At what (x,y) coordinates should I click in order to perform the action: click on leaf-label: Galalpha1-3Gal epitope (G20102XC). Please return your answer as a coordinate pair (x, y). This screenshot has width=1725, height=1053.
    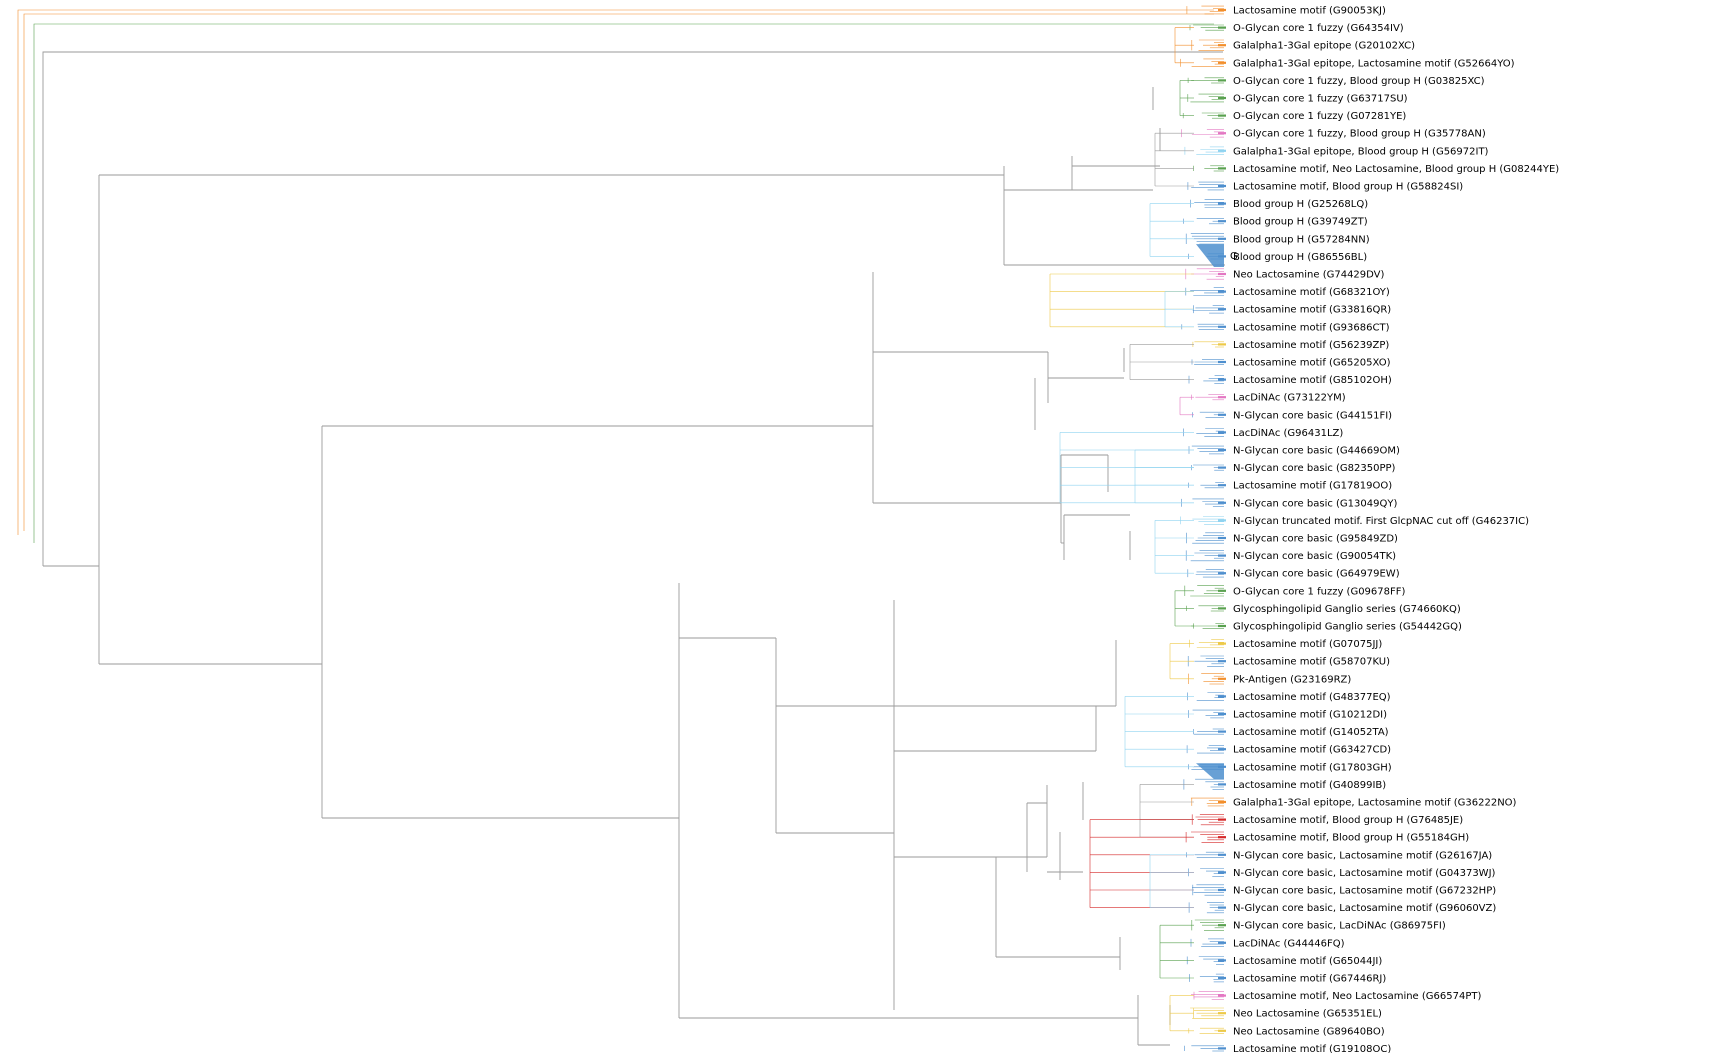
    Looking at the image, I should click on (1324, 46).